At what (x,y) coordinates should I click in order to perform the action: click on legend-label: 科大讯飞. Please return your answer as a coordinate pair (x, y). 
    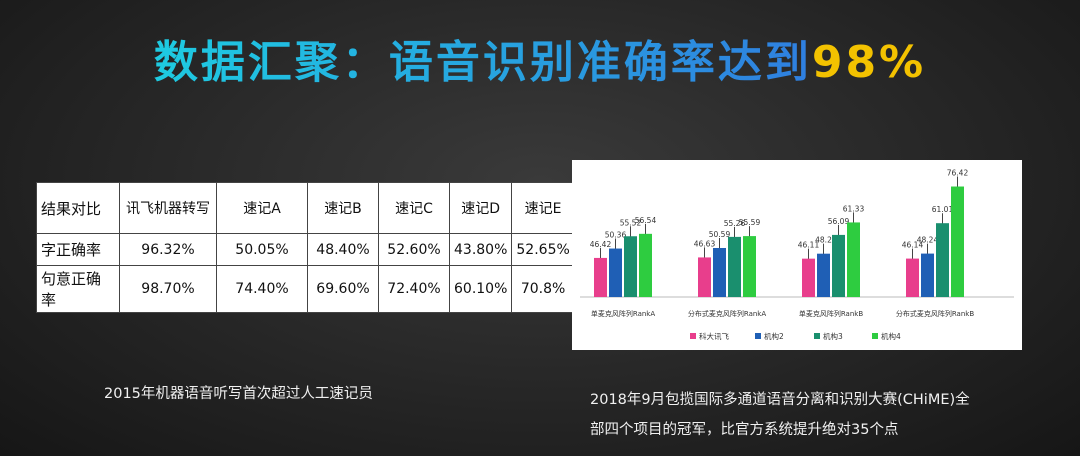
    Looking at the image, I should click on (714, 336).